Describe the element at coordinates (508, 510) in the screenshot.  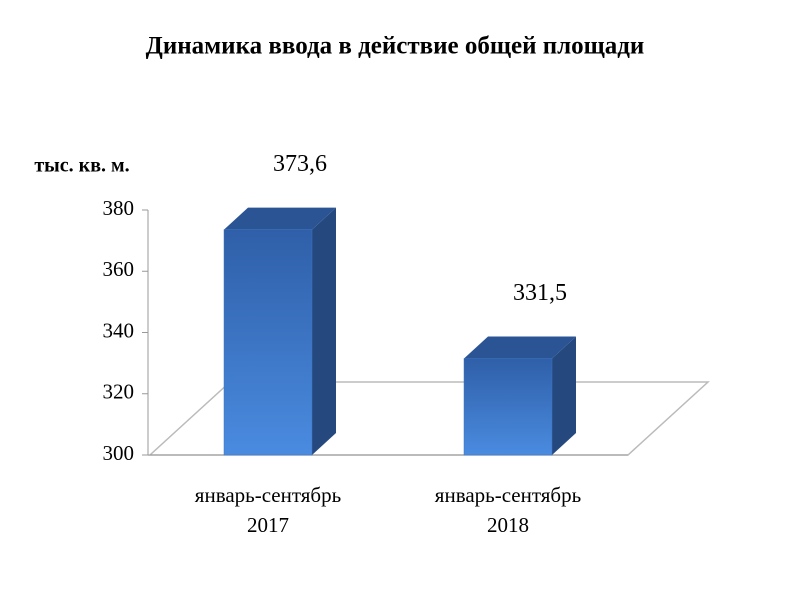
I see `x-tick-label: январь-сентябрь 2018` at that location.